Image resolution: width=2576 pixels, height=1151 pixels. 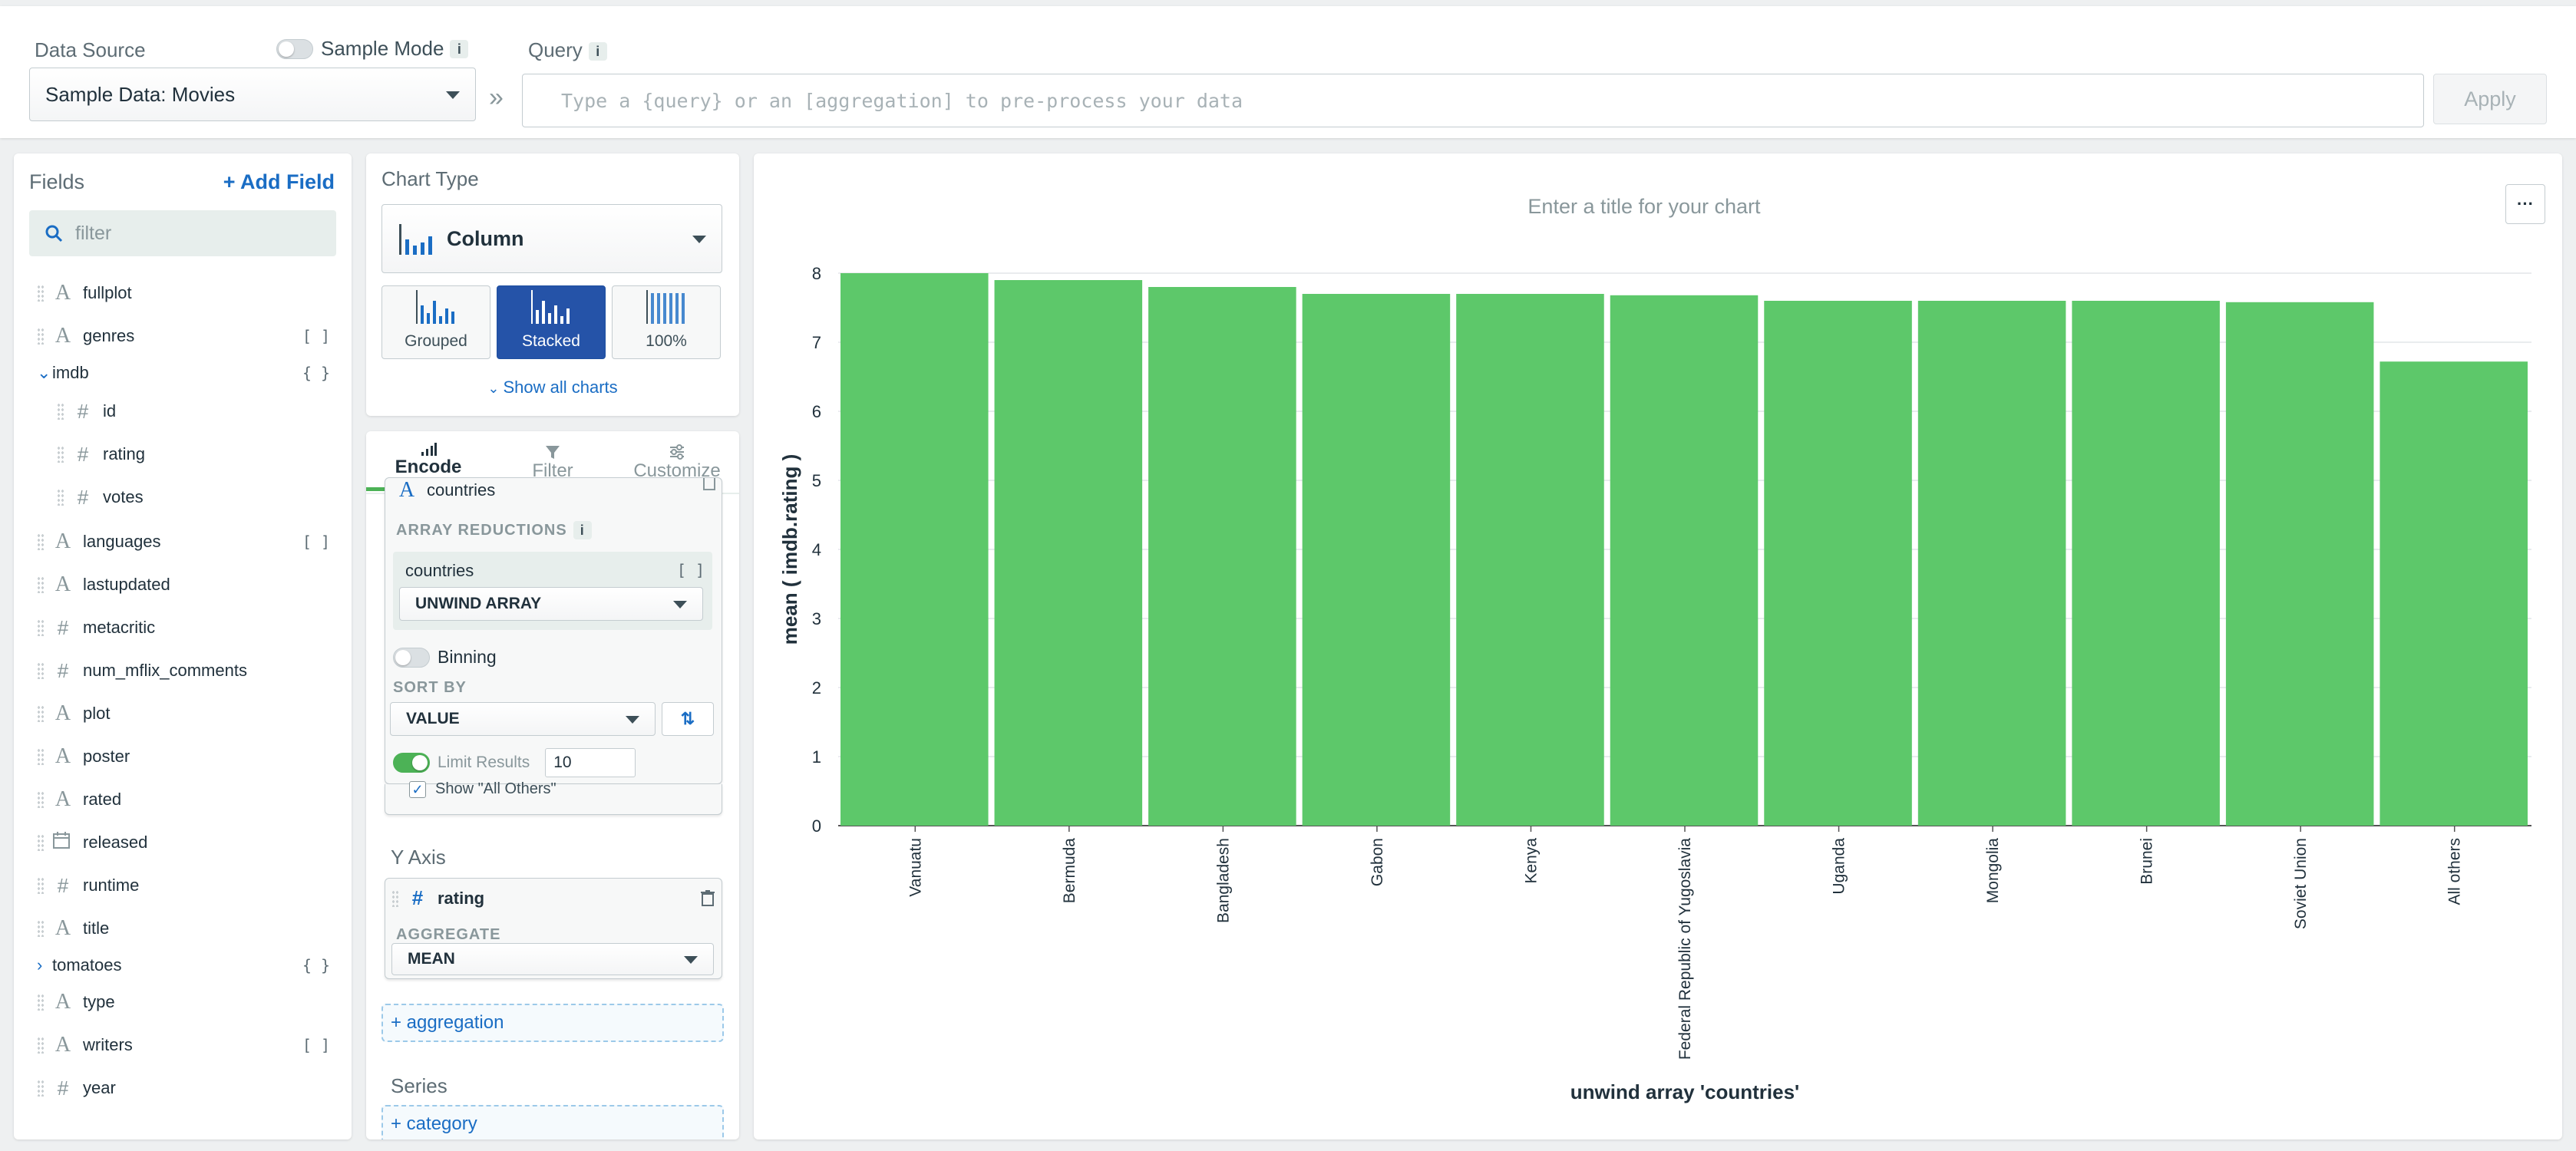 What do you see at coordinates (2525, 204) in the screenshot?
I see `chart-menu-button: ···` at bounding box center [2525, 204].